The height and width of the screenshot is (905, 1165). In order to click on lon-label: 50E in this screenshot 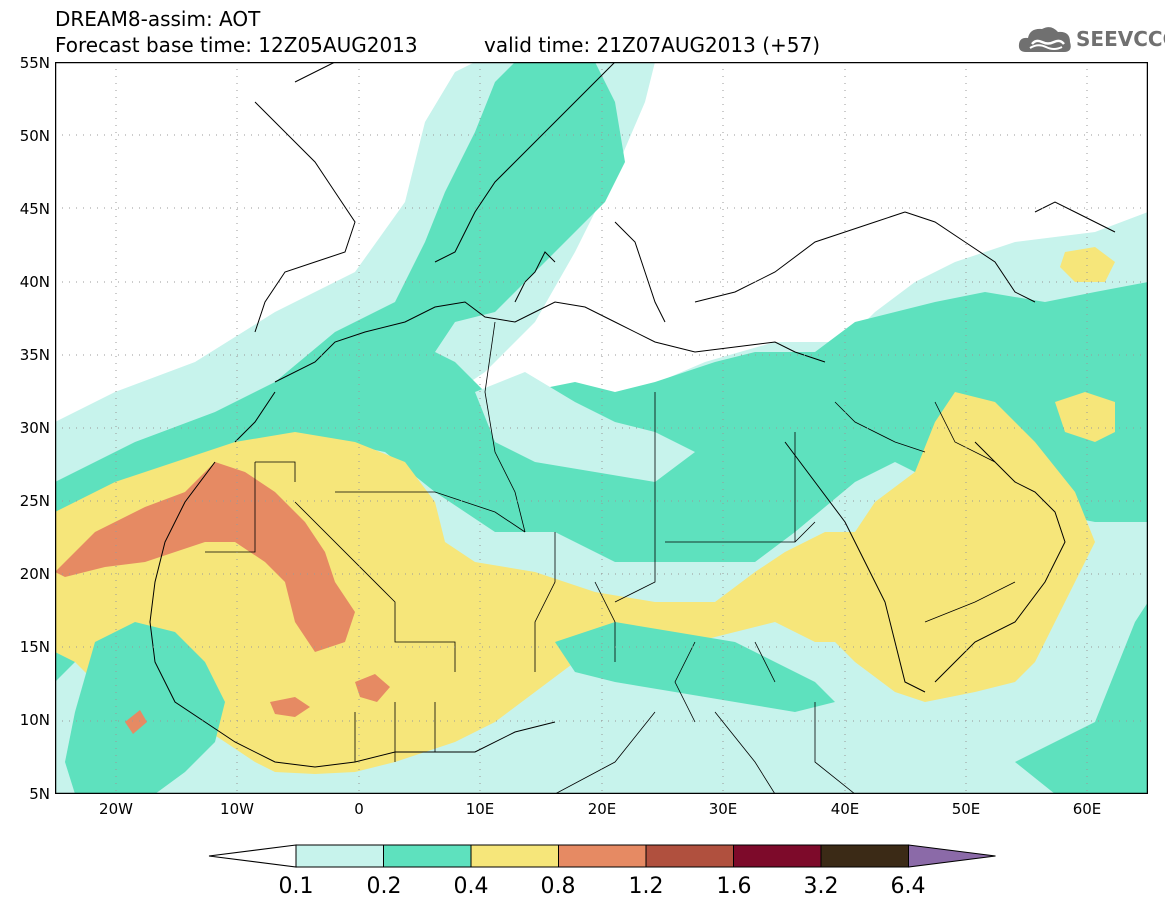, I will do `click(966, 809)`.